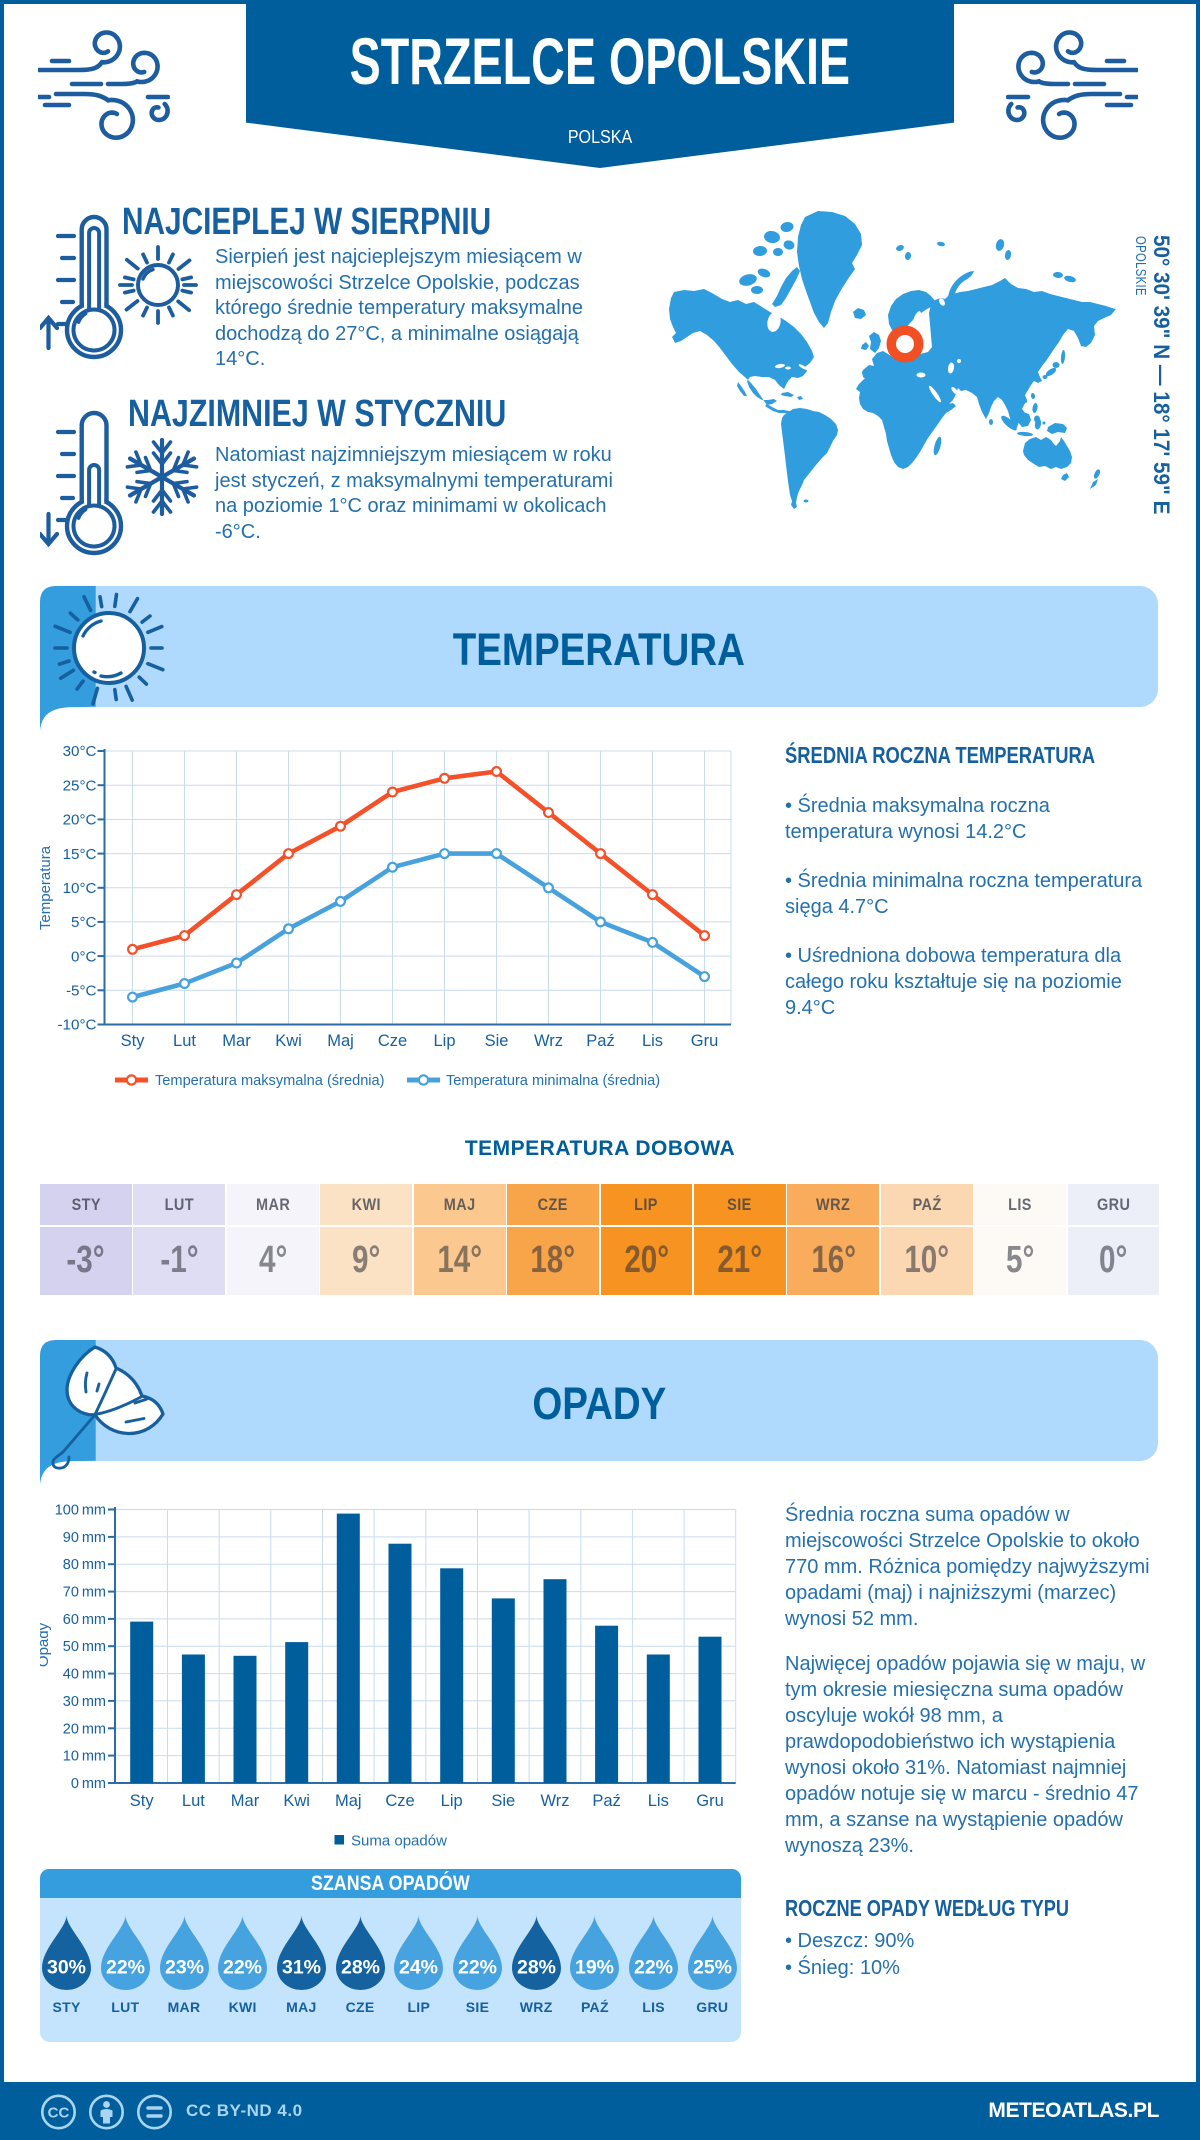 The width and height of the screenshot is (1200, 2140). Describe the element at coordinates (84, 1729) in the screenshot. I see `svg-text: 20 mm` at that location.